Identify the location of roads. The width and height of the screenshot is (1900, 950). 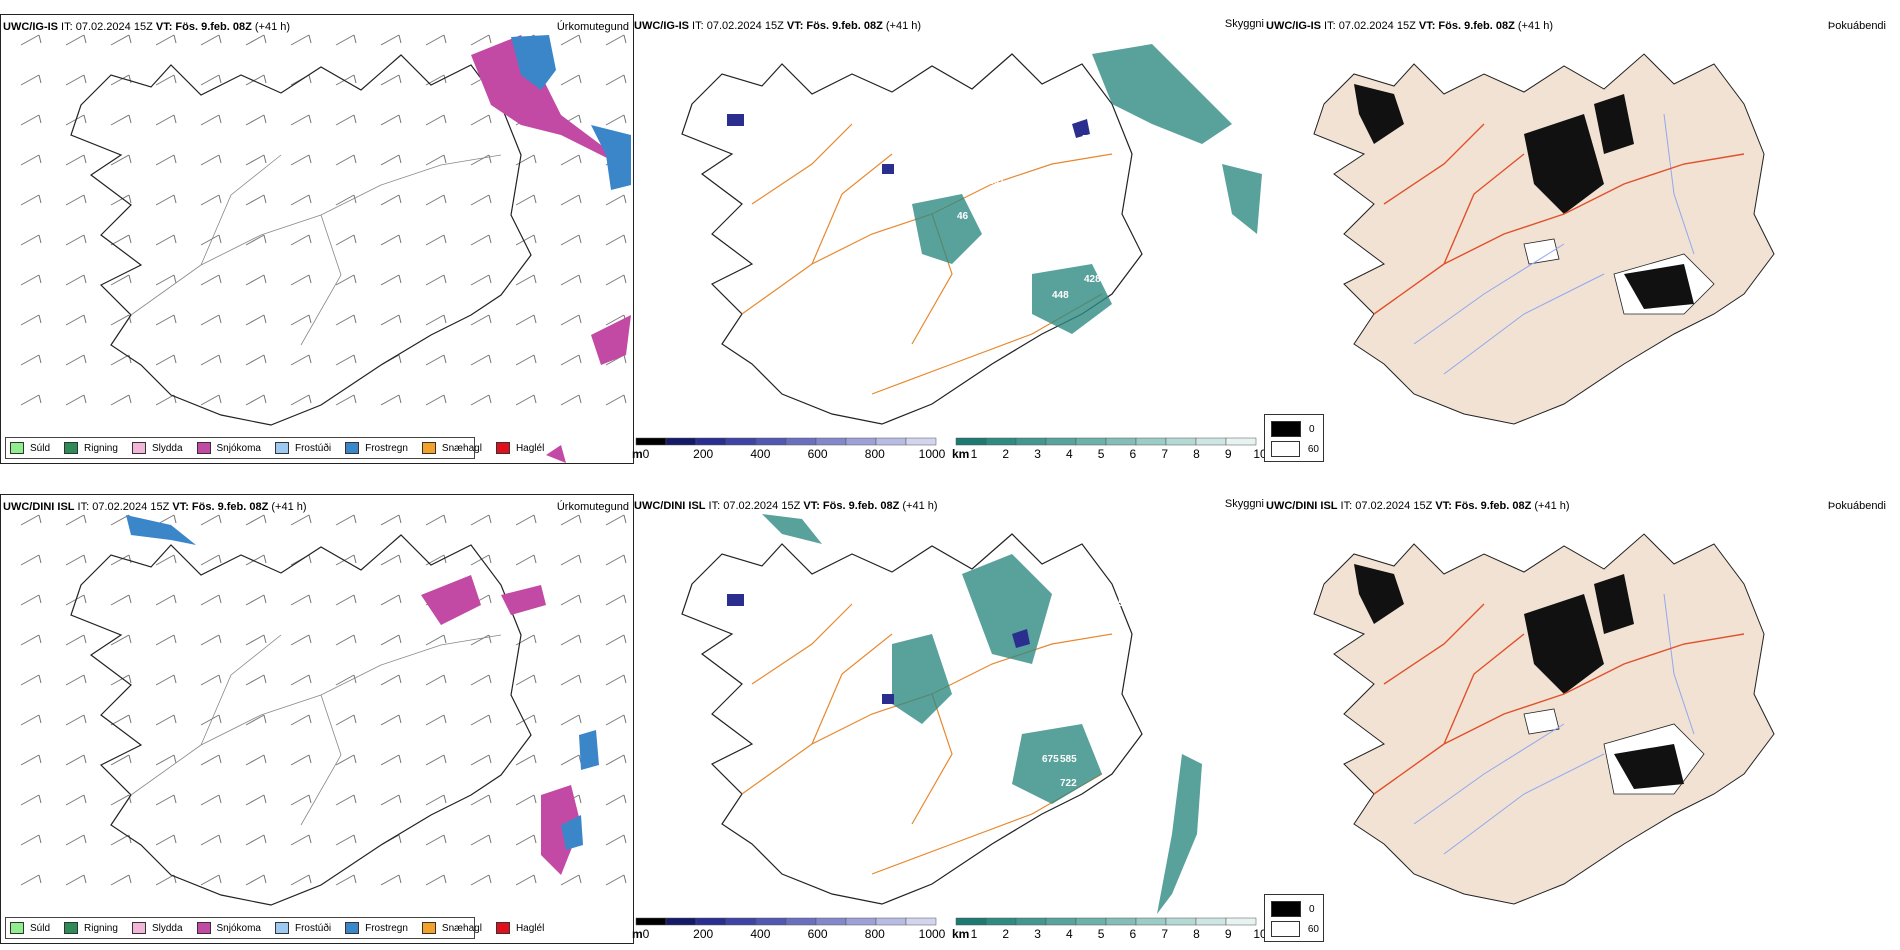
(316, 250).